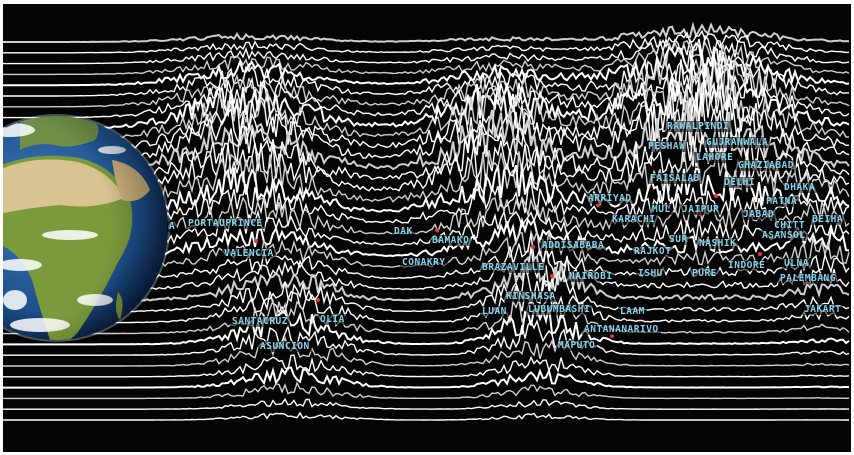 The width and height of the screenshot is (854, 455). What do you see at coordinates (172, 226) in the screenshot?
I see `city-label-a: A` at bounding box center [172, 226].